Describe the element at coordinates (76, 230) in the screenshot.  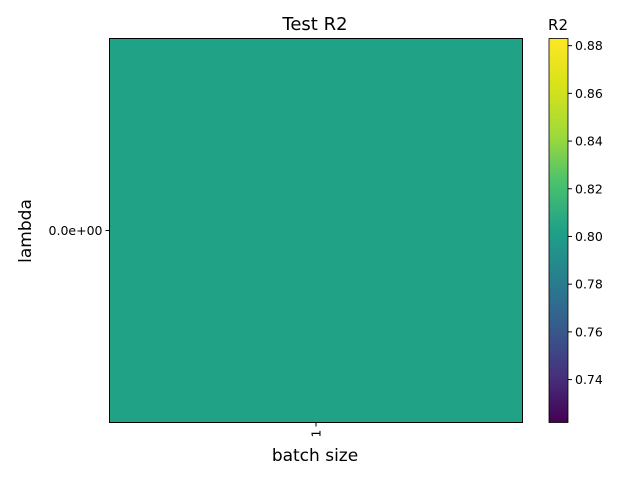
I see `y-tick-label: 0.0e+00` at that location.